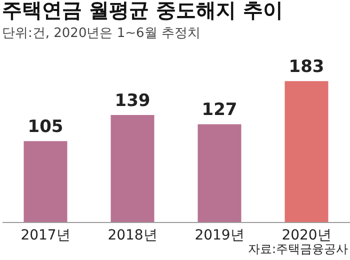 This screenshot has width=350, height=260. What do you see at coordinates (298, 250) in the screenshot?
I see `text: 자료:주택금융공사` at bounding box center [298, 250].